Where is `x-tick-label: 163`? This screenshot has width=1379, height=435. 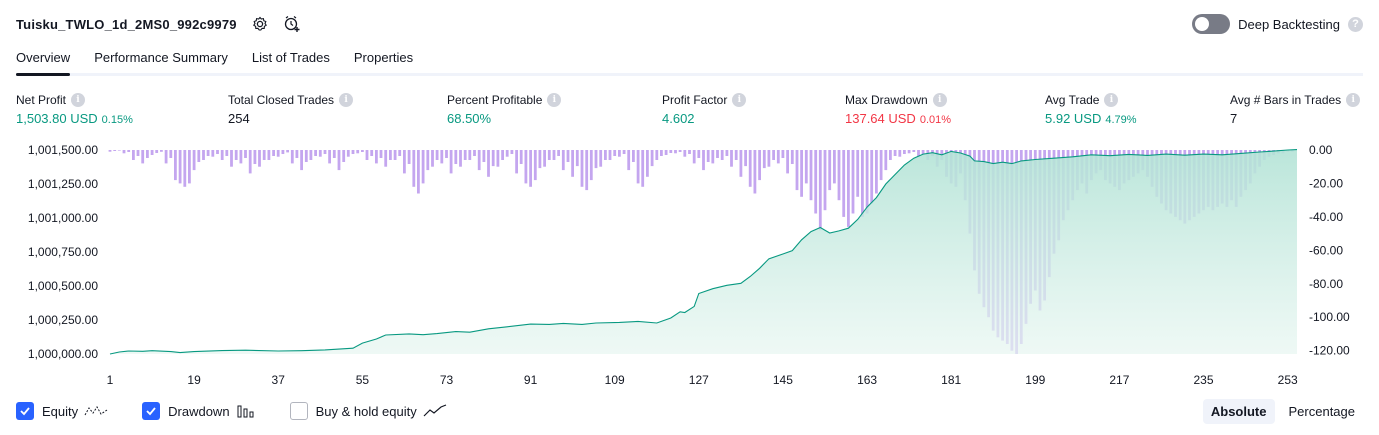
x-tick-label: 163 is located at coordinates (867, 380).